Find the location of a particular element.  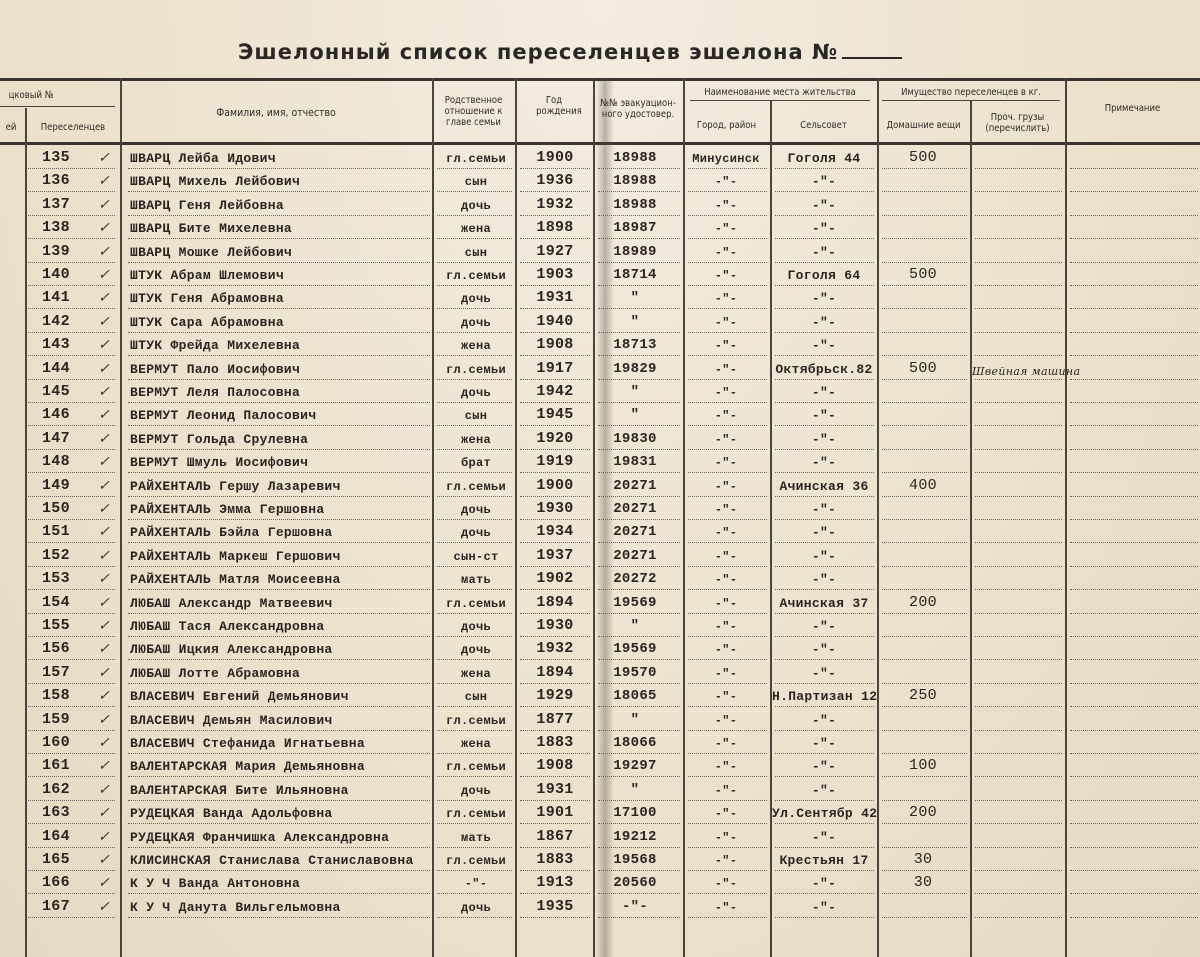

cell-year: 1932 is located at coordinates (555, 204).